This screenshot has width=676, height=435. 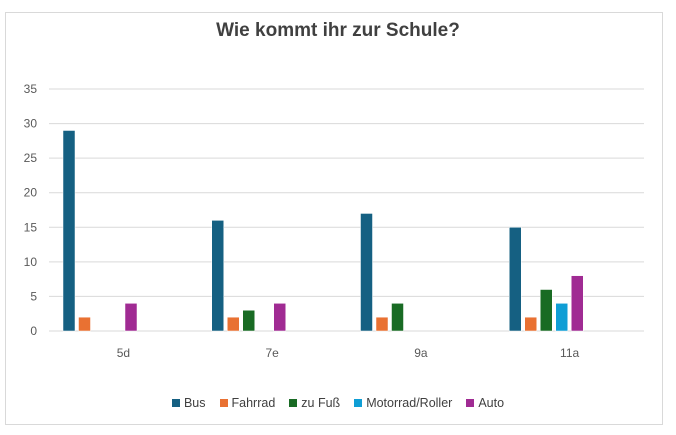 I want to click on x-tick-label: 9a, so click(x=421, y=353).